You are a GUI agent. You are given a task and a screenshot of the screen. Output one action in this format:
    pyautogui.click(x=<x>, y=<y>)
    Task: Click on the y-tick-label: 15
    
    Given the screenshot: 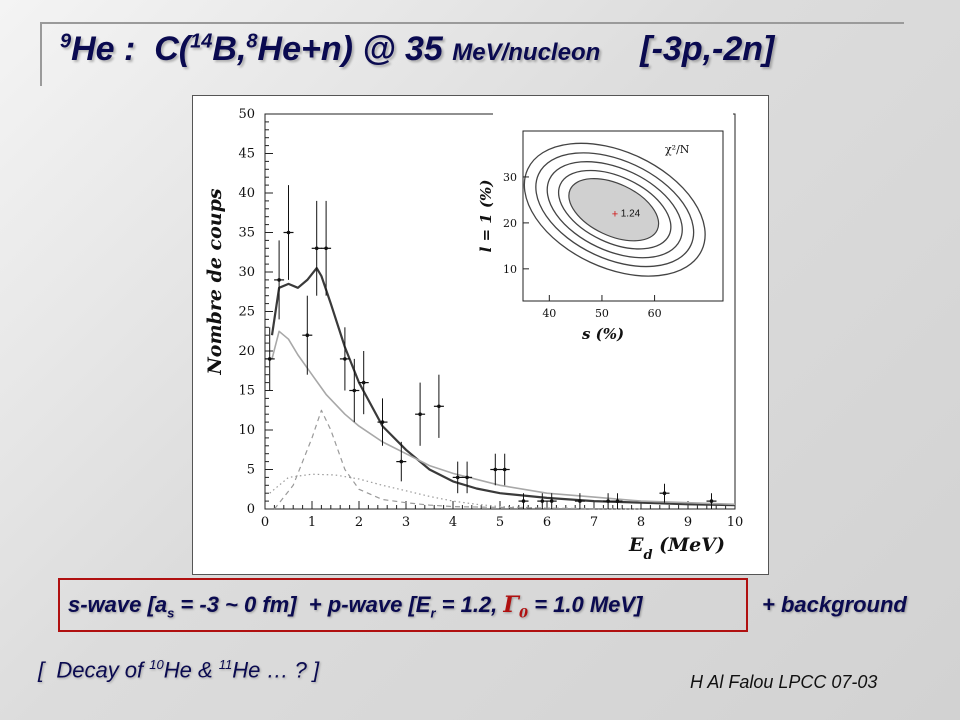 What is the action you would take?
    pyautogui.click(x=246, y=391)
    